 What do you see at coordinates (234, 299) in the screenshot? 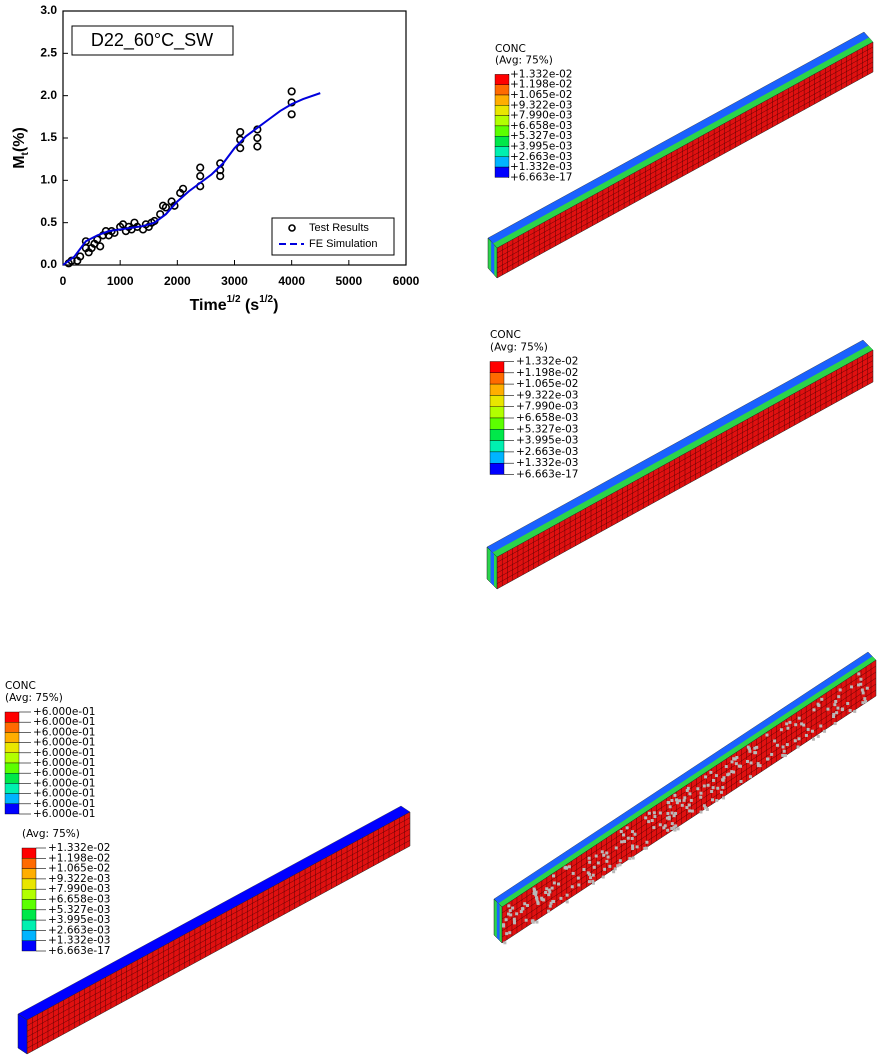
I see `x-label-part: 1/2` at bounding box center [234, 299].